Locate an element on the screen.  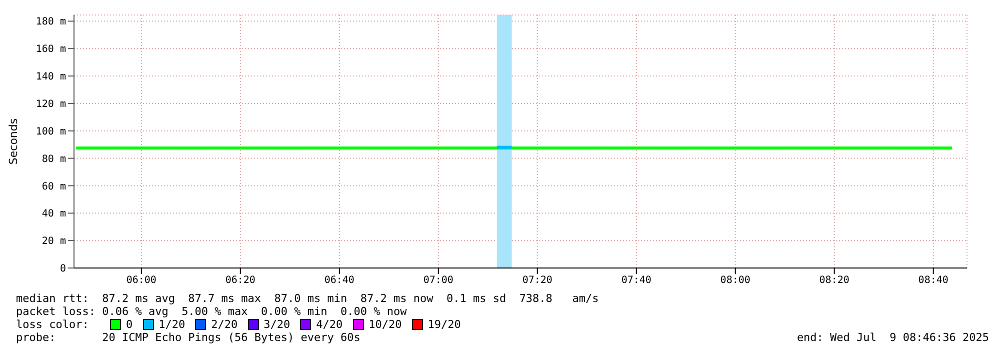
x-tick-label: 08:20 is located at coordinates (834, 280).